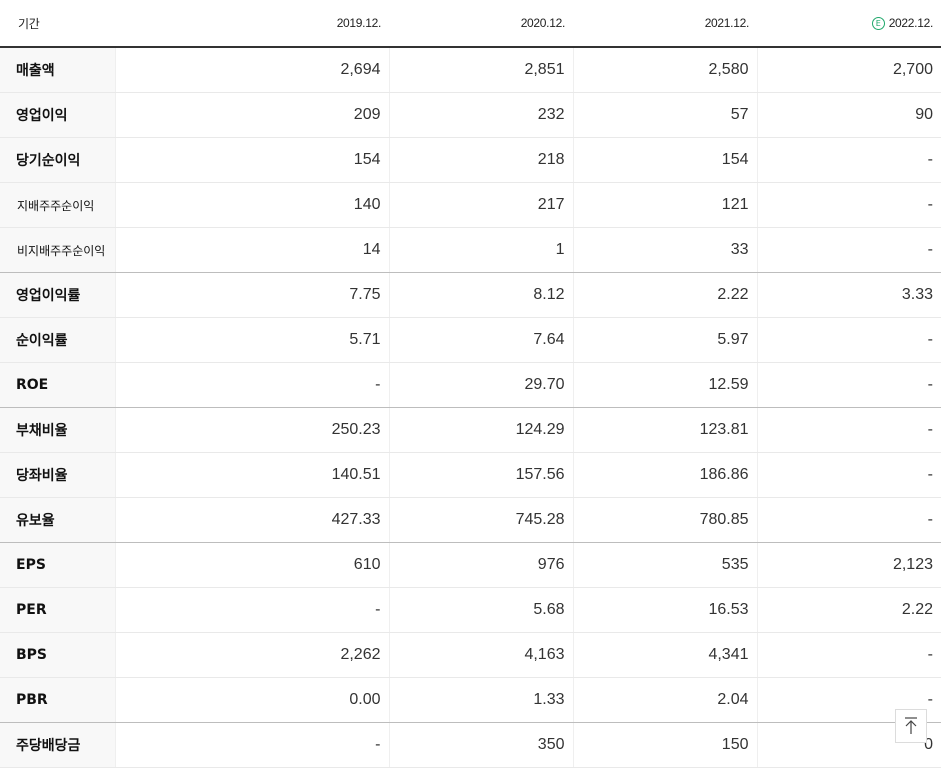 The width and height of the screenshot is (941, 768). What do you see at coordinates (251, 700) in the screenshot?
I see `cell-value: 0.00` at bounding box center [251, 700].